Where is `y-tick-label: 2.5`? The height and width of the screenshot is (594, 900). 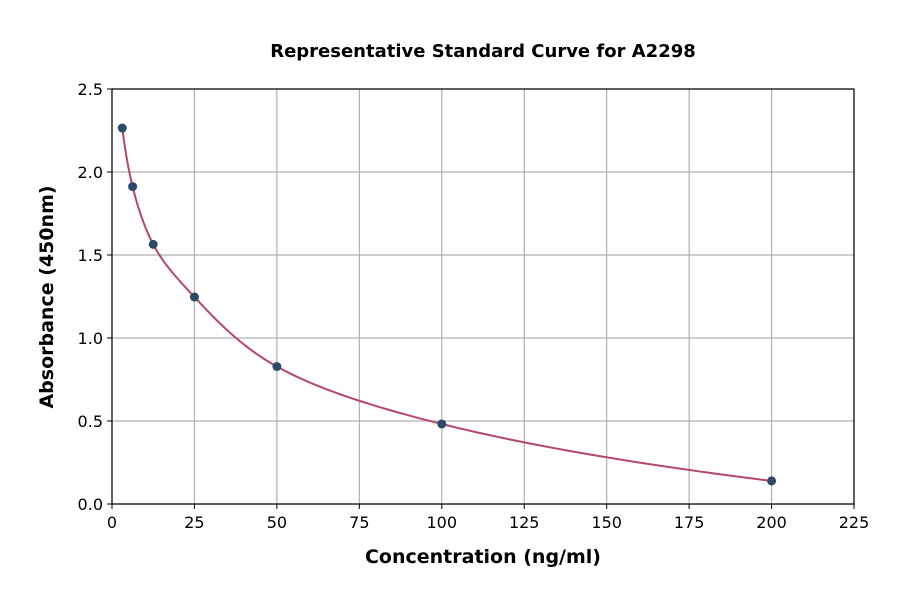
y-tick-label: 2.5 is located at coordinates (90, 89).